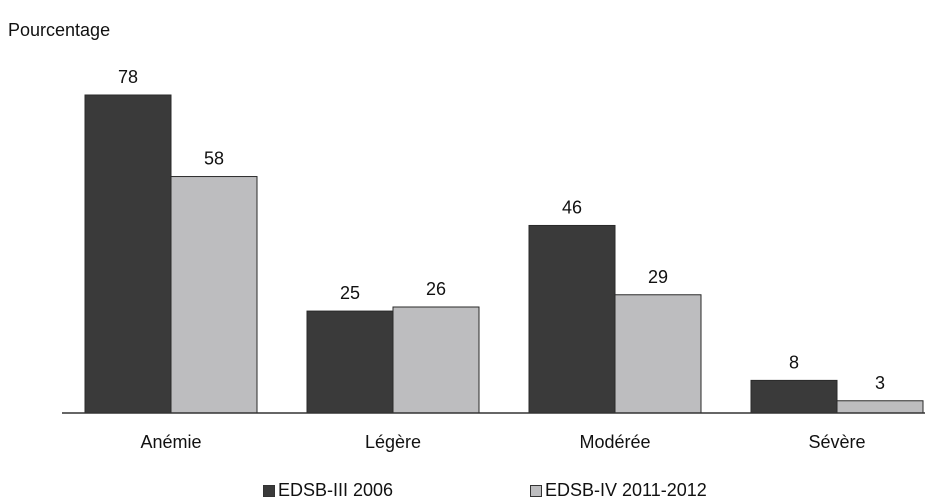 Image resolution: width=938 pixels, height=502 pixels. What do you see at coordinates (469, 491) in the screenshot?
I see `legend: EDSB-III 2006 EDSB-IV 2011-2012` at bounding box center [469, 491].